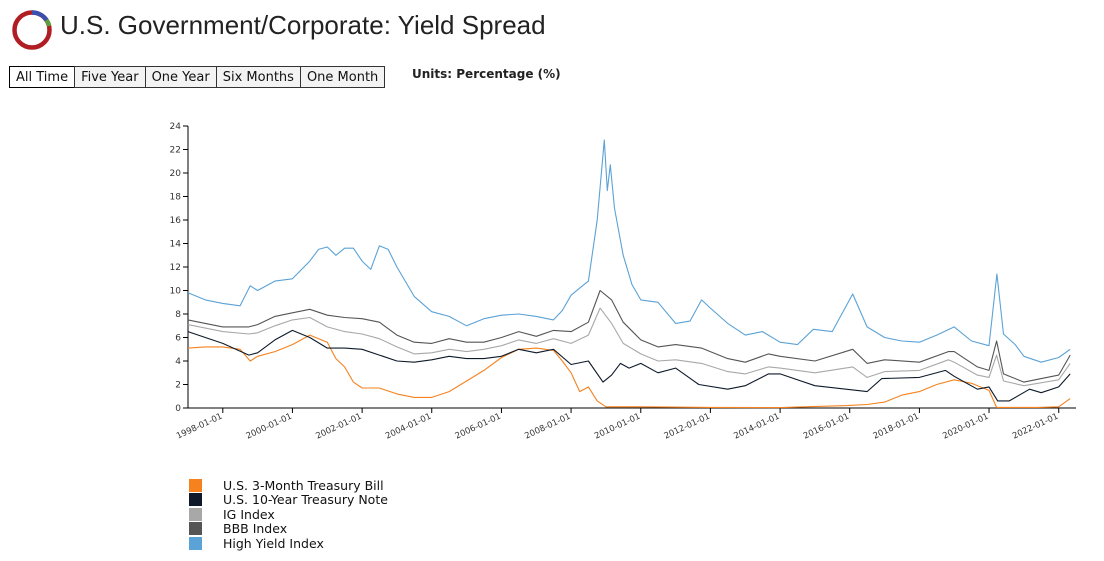  I want to click on legend-item: BBB Index, so click(288, 529).